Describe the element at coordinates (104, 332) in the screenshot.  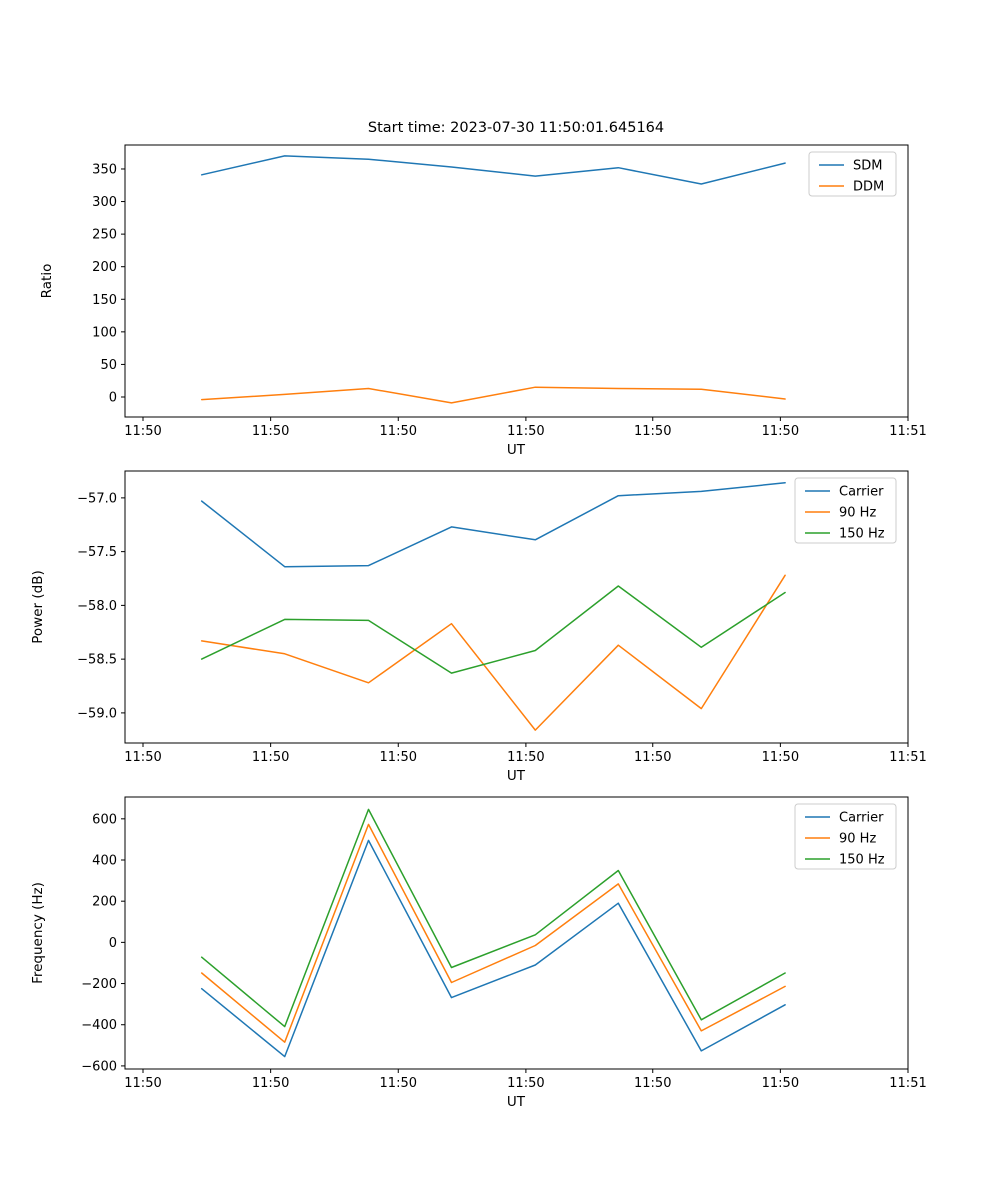
I see `y-tick-label: 100` at that location.